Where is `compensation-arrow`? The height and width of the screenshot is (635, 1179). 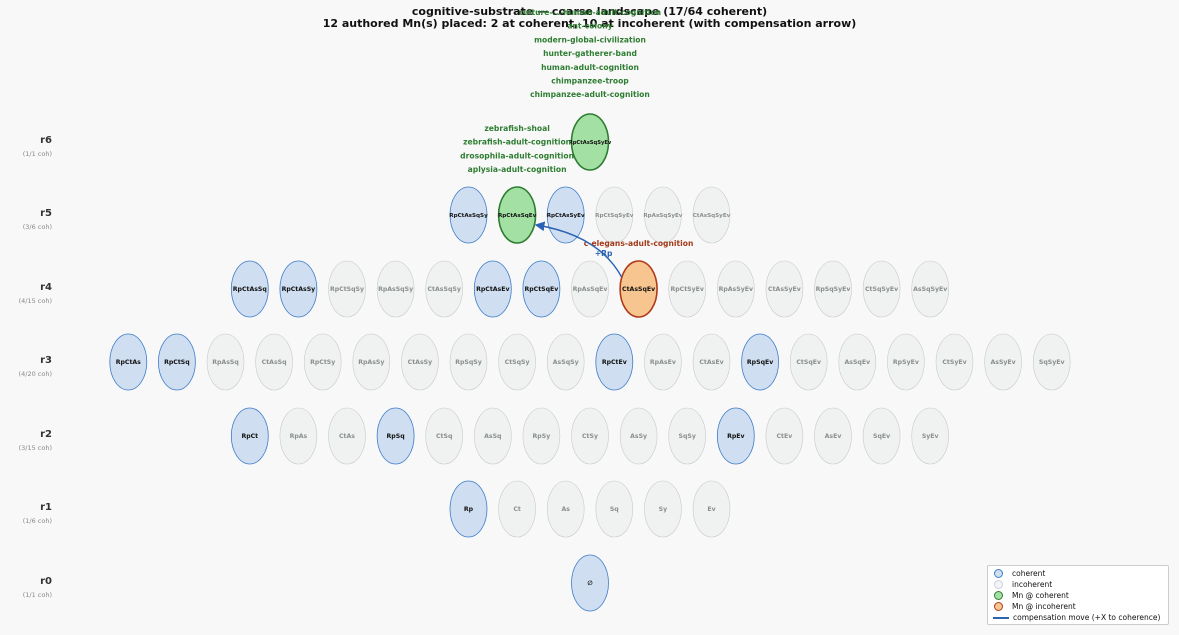 compensation-arrow is located at coordinates (578, 249).